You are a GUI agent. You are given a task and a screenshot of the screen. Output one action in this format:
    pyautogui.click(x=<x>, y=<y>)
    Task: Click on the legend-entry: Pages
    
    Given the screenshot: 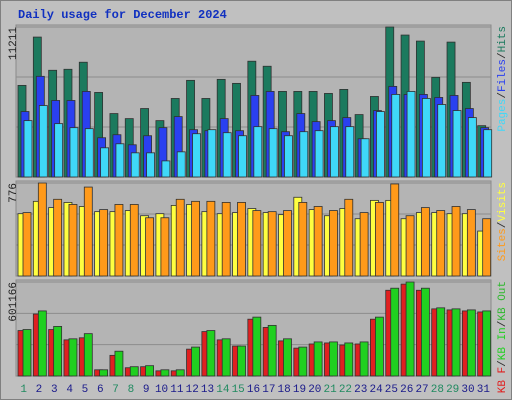 What is the action you would take?
    pyautogui.click(x=503, y=115)
    